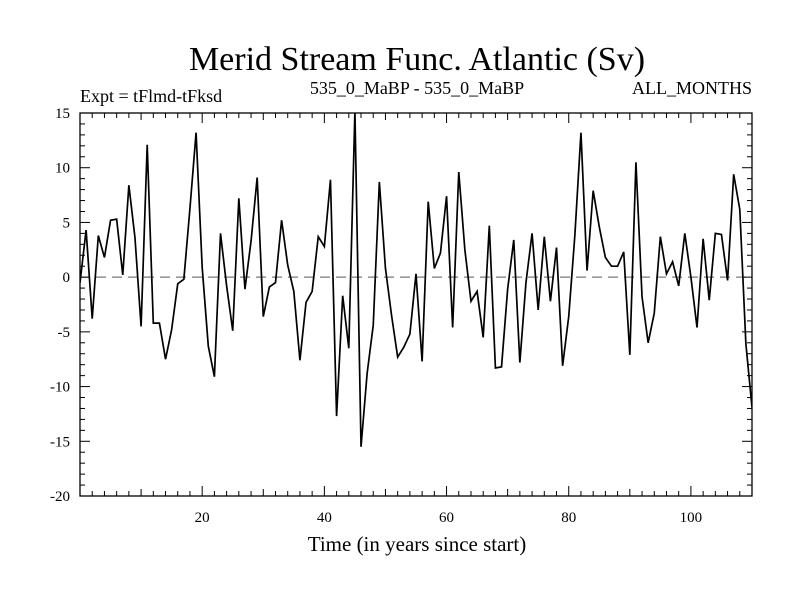 This screenshot has width=800, height=600. What do you see at coordinates (60, 305) in the screenshot?
I see `y-tick-labels: -20 -15 -10 -5 0 5 10 15` at bounding box center [60, 305].